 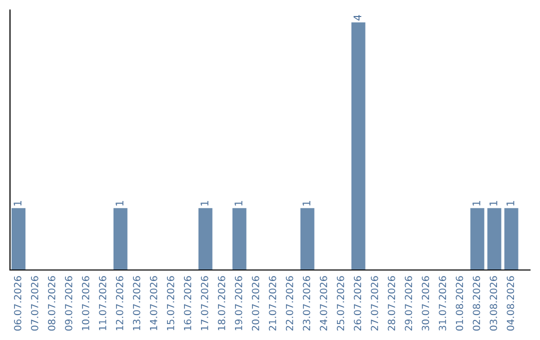 What do you see at coordinates (340, 303) in the screenshot?
I see `x-tick-label: 25.07.2026` at bounding box center [340, 303].